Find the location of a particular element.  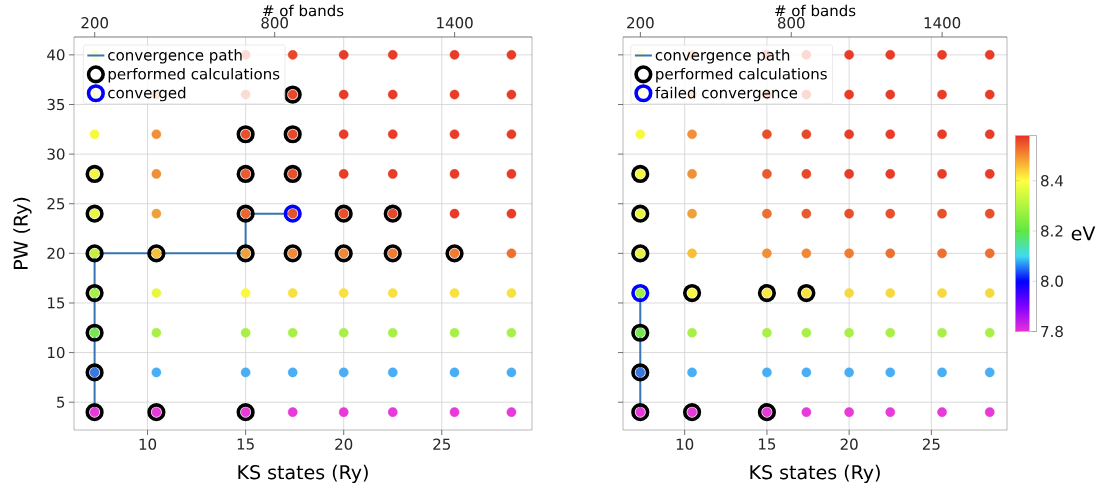

color-bar-title: eV is located at coordinates (1083, 233).